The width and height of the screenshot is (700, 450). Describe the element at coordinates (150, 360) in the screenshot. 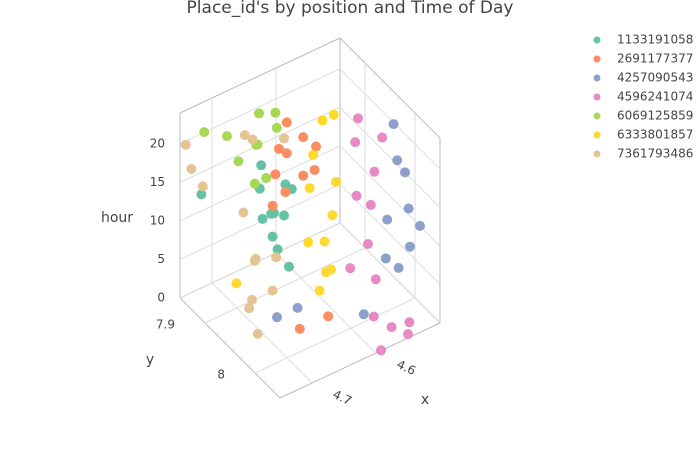

I see `y-axis-title: y` at that location.